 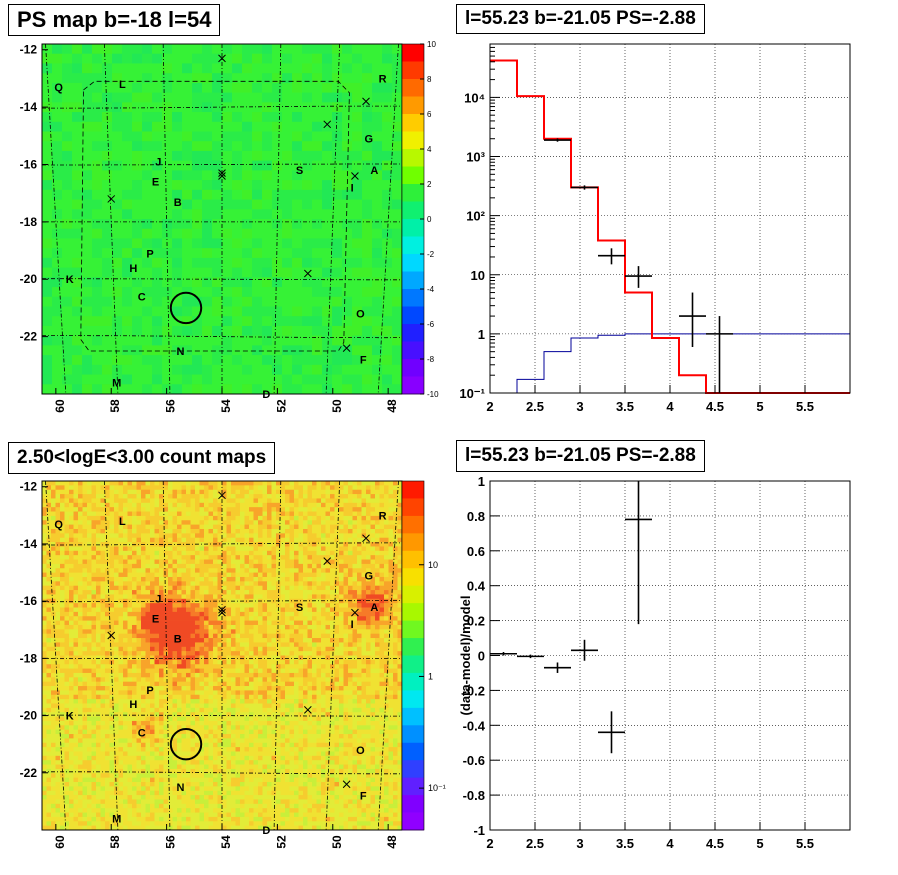 What do you see at coordinates (29, 337) in the screenshot?
I see `y-tick-label: -22` at bounding box center [29, 337].